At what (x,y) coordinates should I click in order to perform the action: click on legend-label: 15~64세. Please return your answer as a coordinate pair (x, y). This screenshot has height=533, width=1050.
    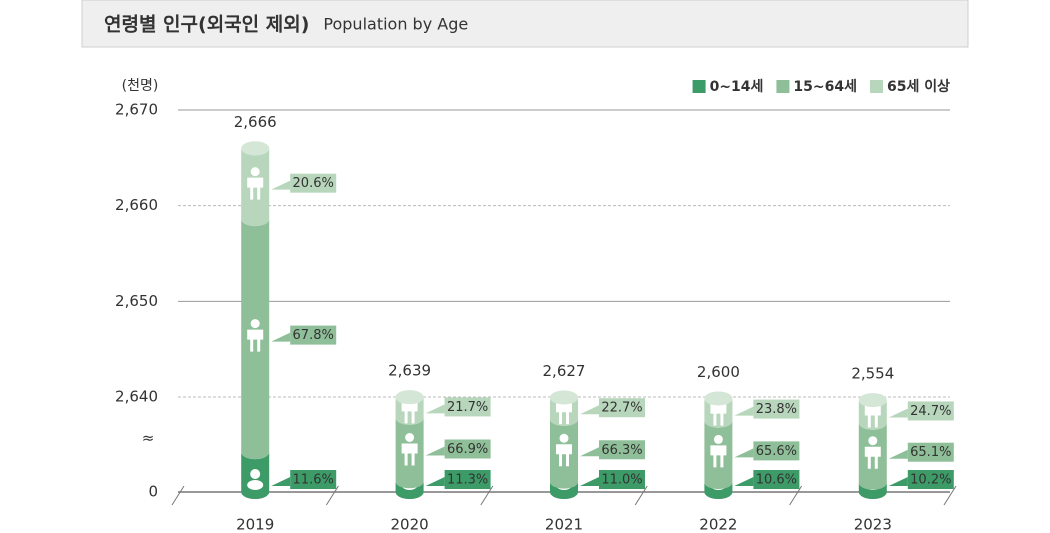
    Looking at the image, I should click on (825, 87).